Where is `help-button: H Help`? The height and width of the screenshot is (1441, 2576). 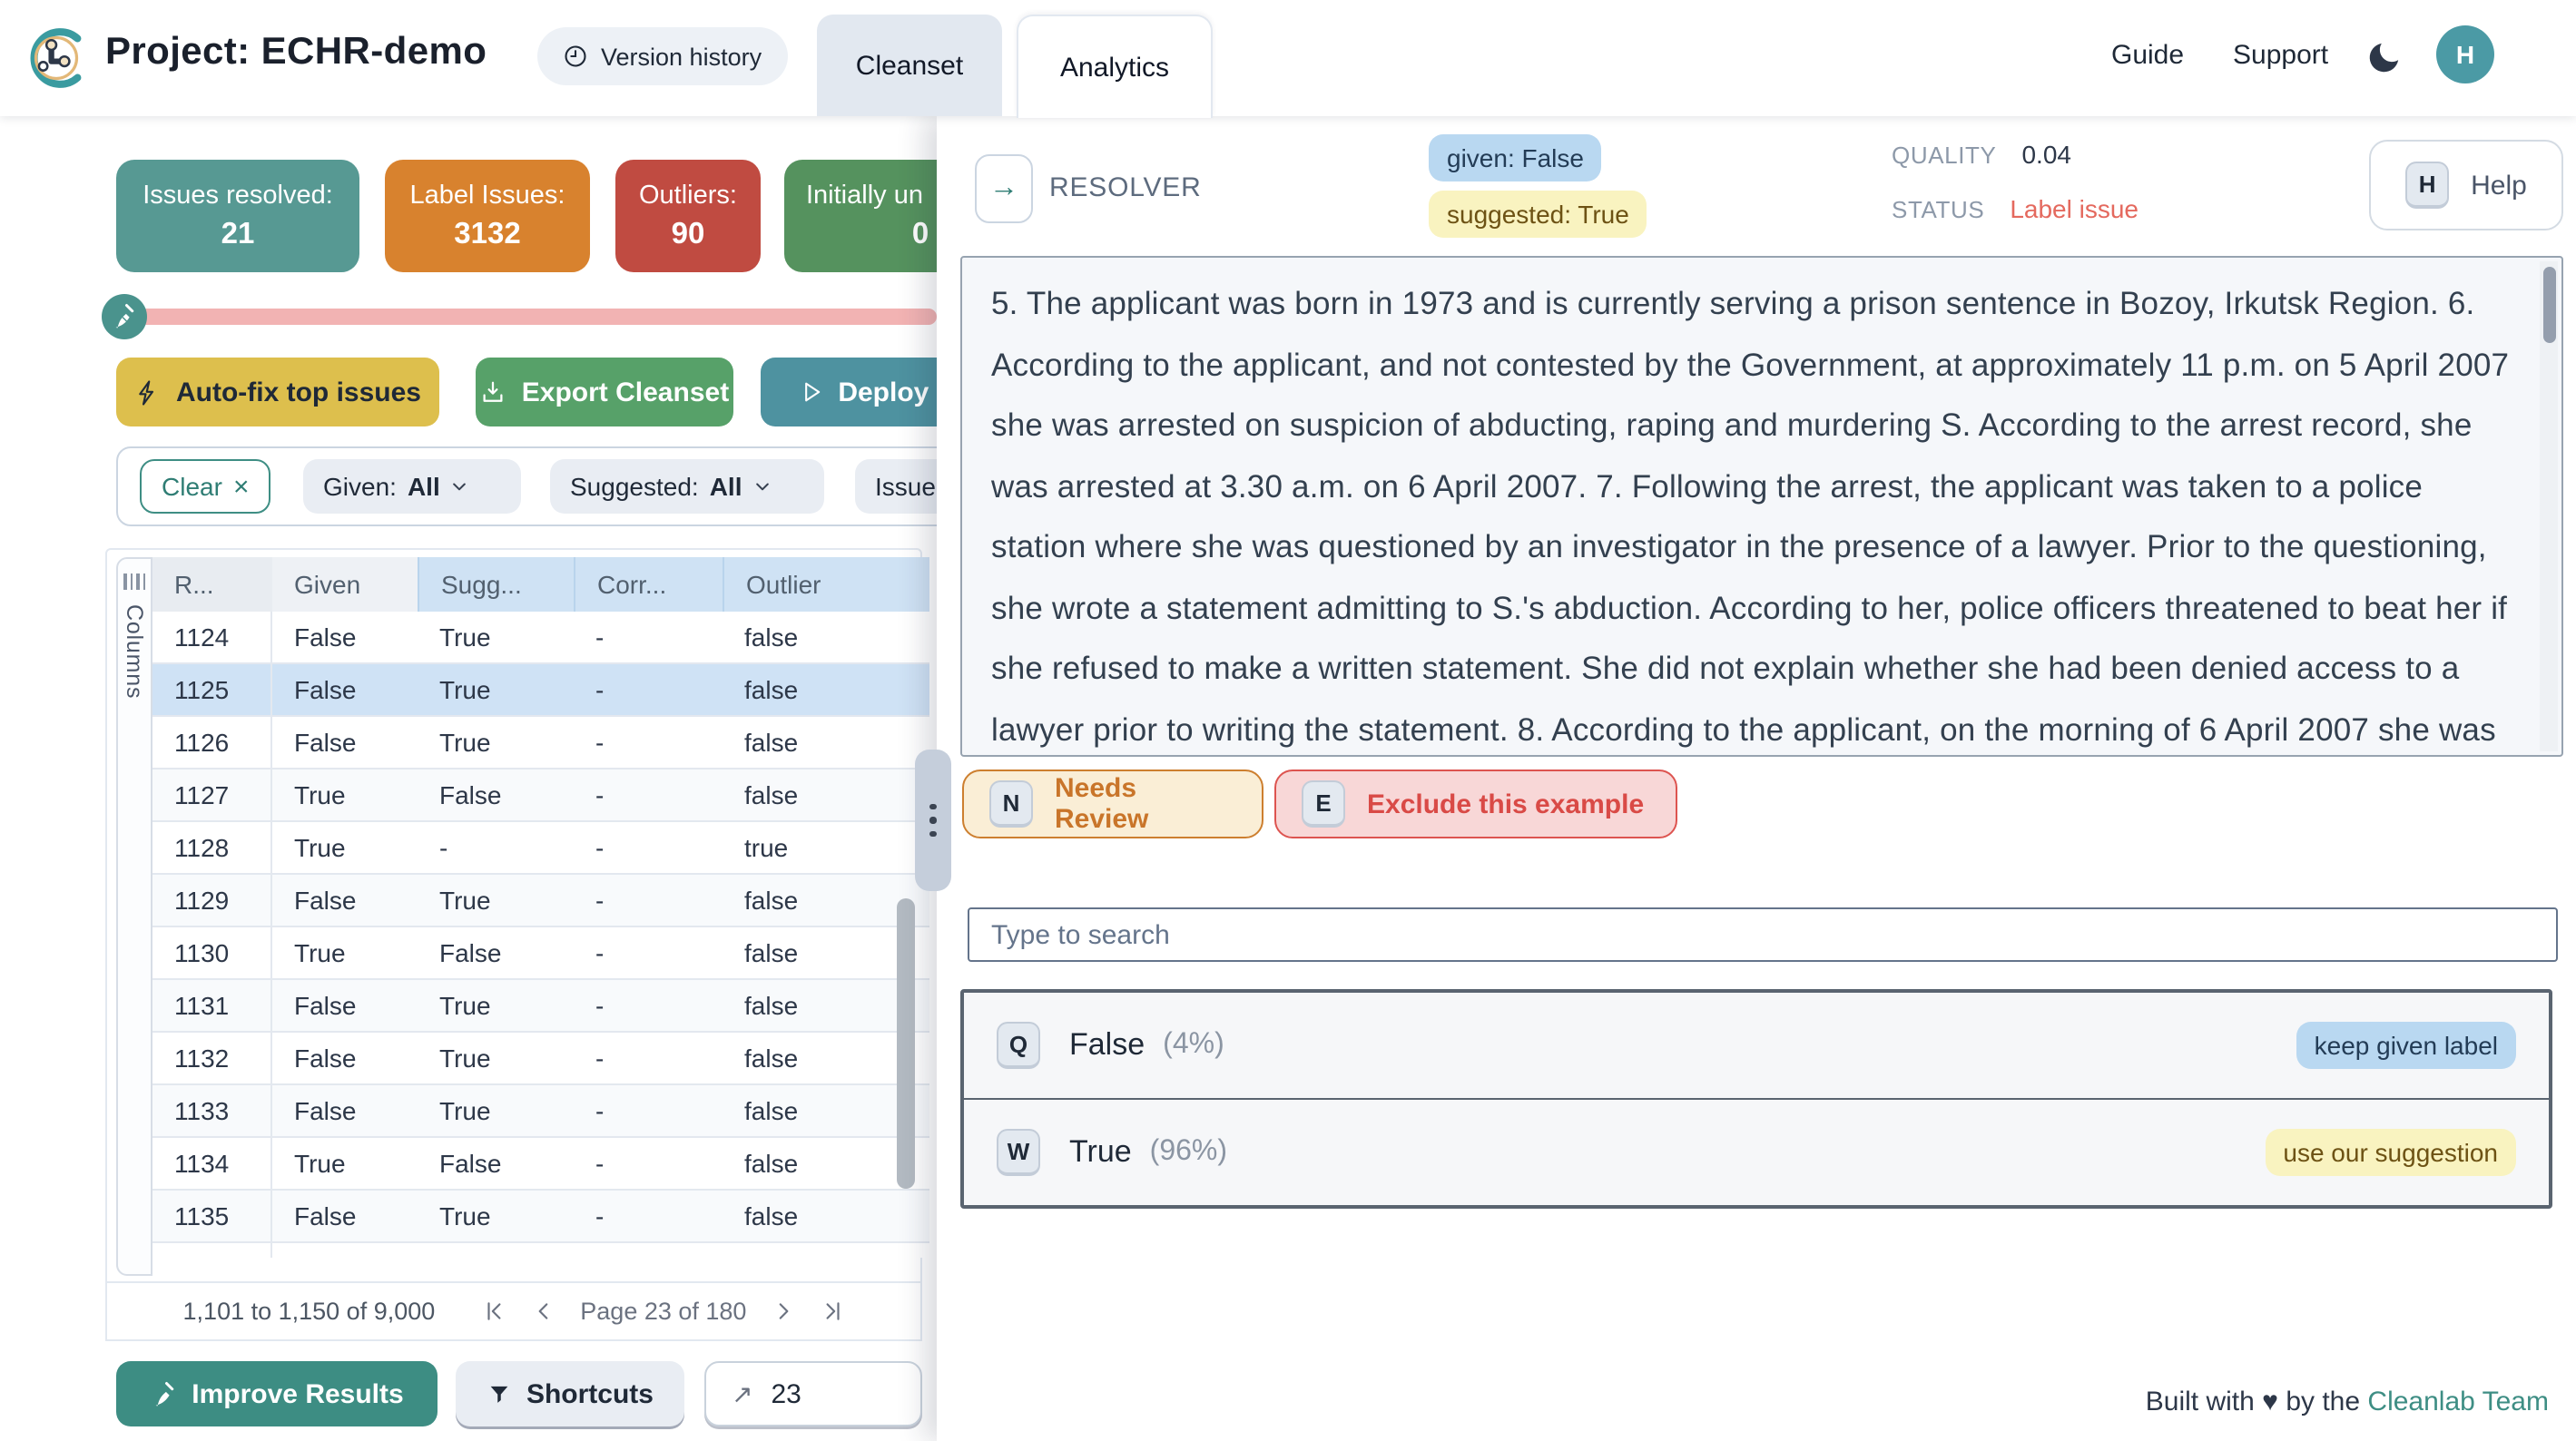 help-button: H Help is located at coordinates (2466, 185).